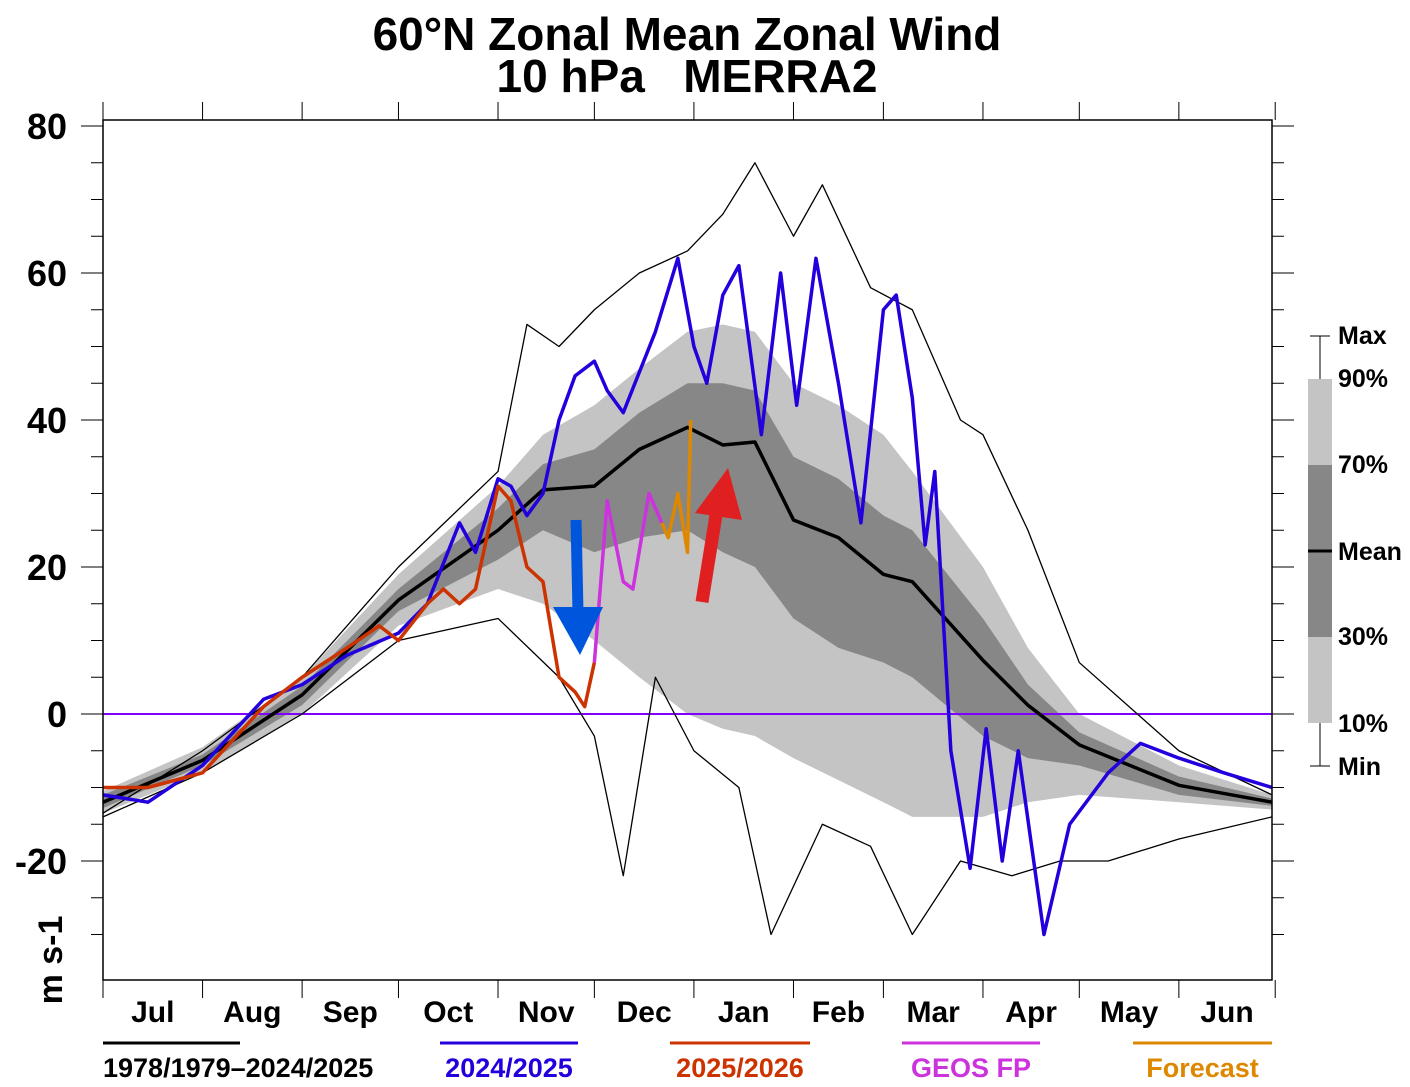 This screenshot has width=1410, height=1087. What do you see at coordinates (1370, 552) in the screenshot?
I see `legend-label: Mean` at bounding box center [1370, 552].